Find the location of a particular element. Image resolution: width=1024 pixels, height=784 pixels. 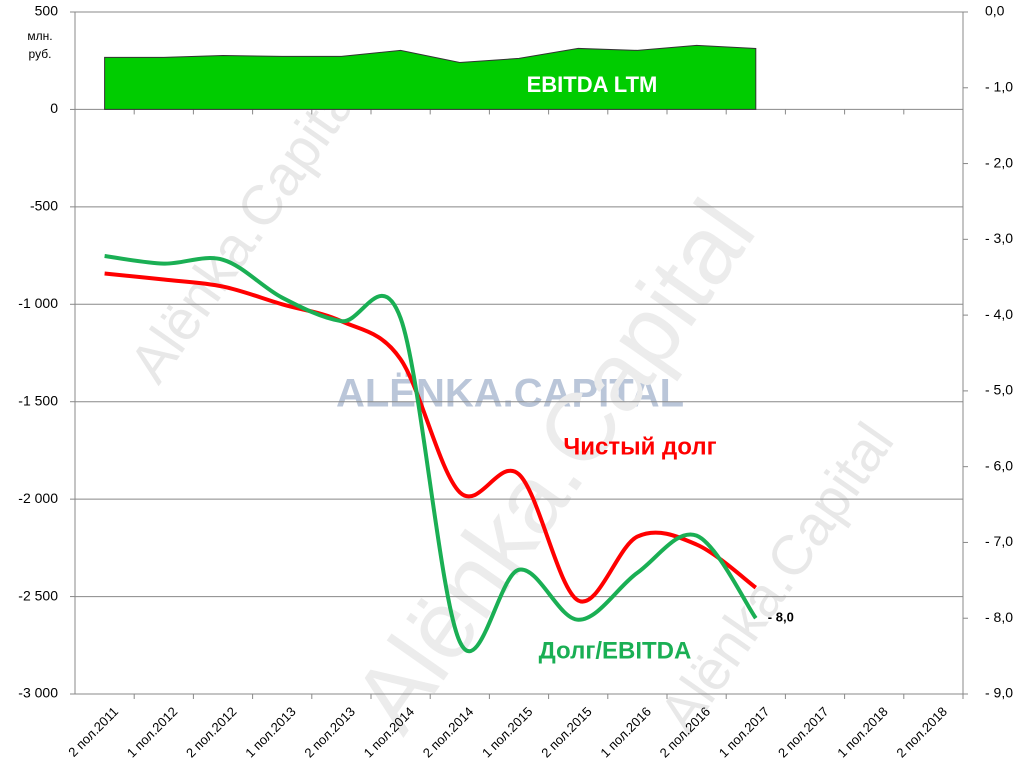

y-tick-label: -500 is located at coordinates (44, 206).